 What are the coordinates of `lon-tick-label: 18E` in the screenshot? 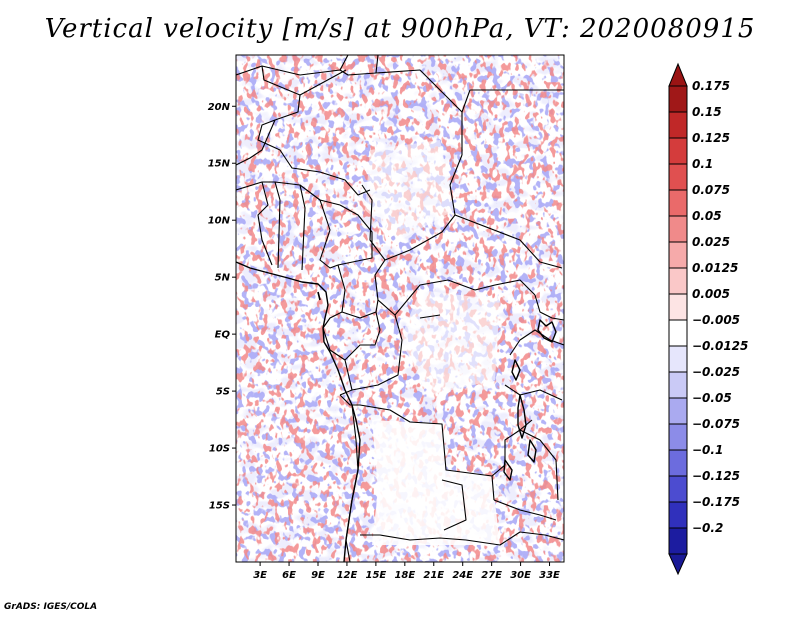 It's located at (404, 575).